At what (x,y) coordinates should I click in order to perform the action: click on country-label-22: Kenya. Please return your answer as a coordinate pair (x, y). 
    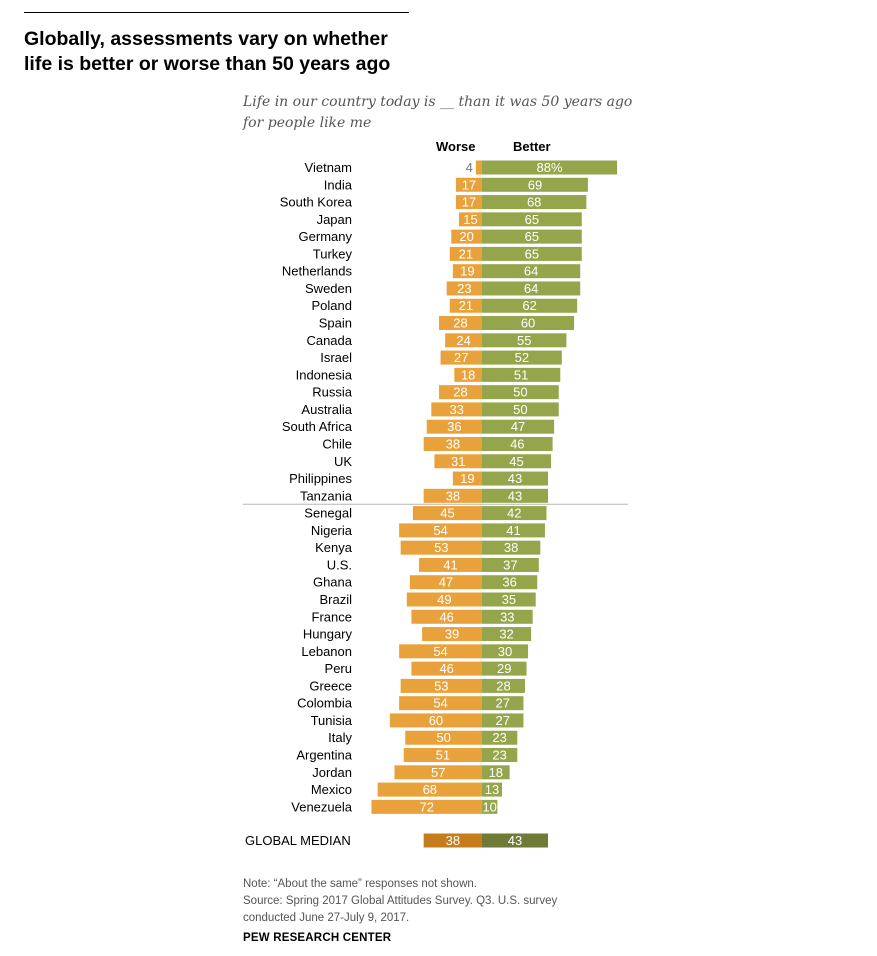
    Looking at the image, I should click on (334, 547).